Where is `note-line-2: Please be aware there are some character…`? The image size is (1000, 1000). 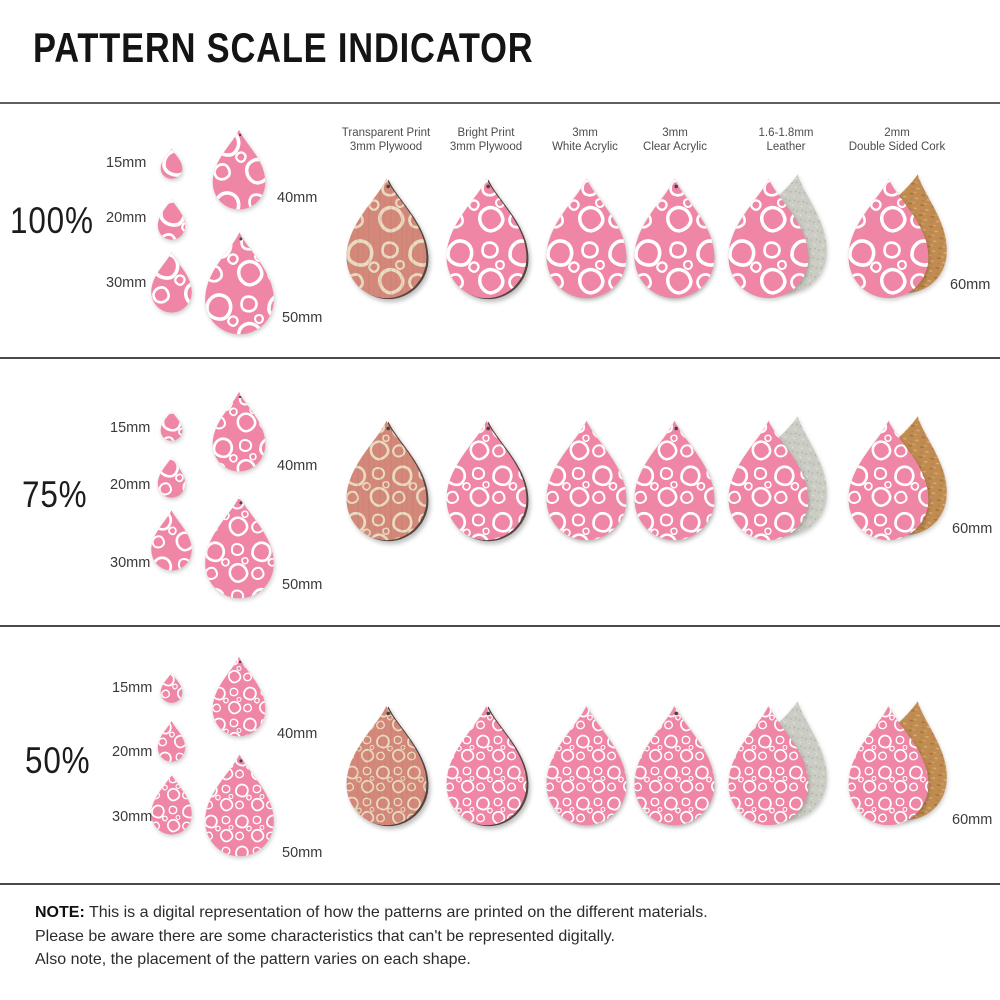 note-line-2: Please be aware there are some character… is located at coordinates (325, 936).